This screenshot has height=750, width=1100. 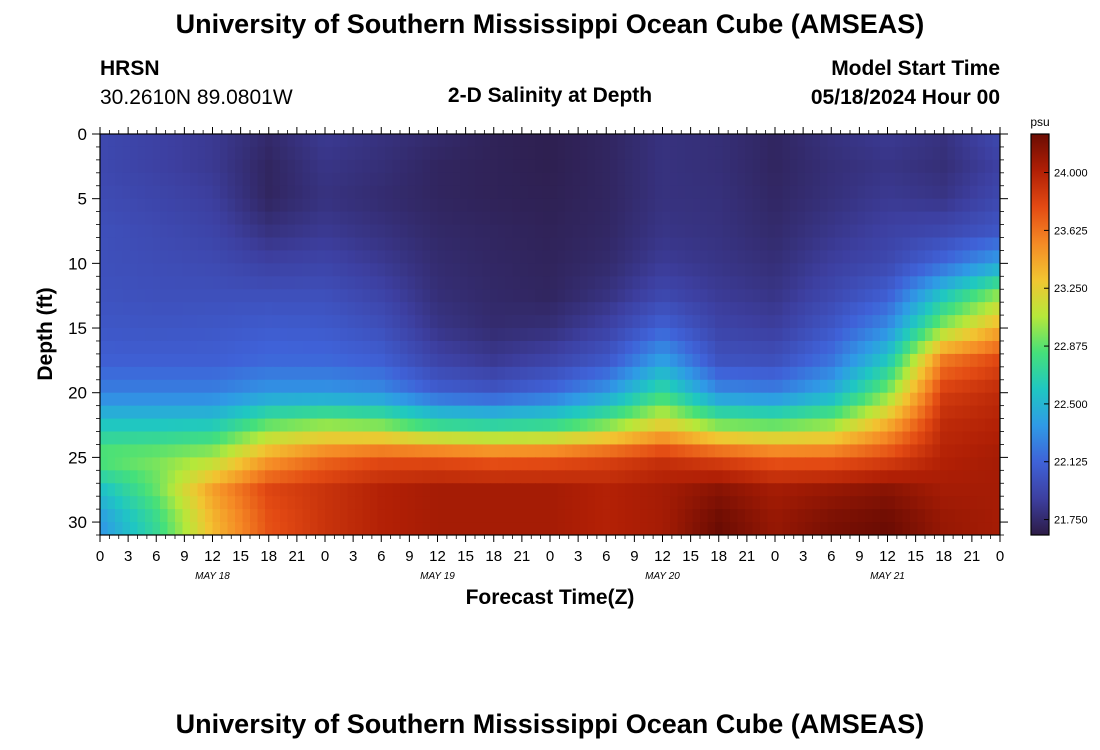 What do you see at coordinates (718, 556) in the screenshot?
I see `x-tick-label: 18` at bounding box center [718, 556].